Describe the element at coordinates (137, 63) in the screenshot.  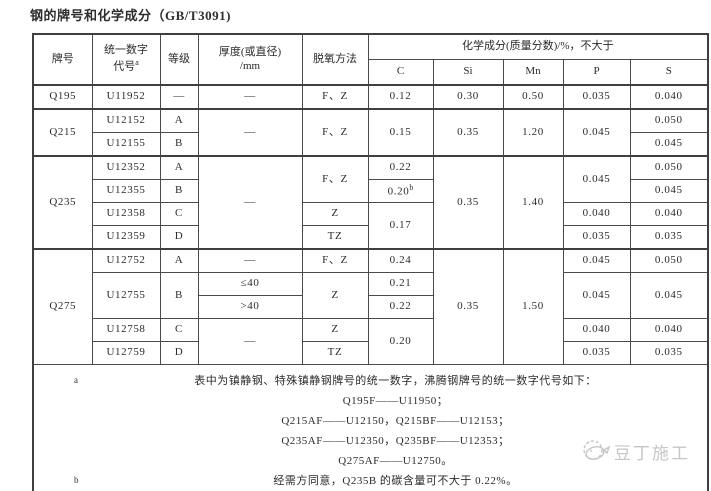
I see `footnote-ref-a: a` at that location.